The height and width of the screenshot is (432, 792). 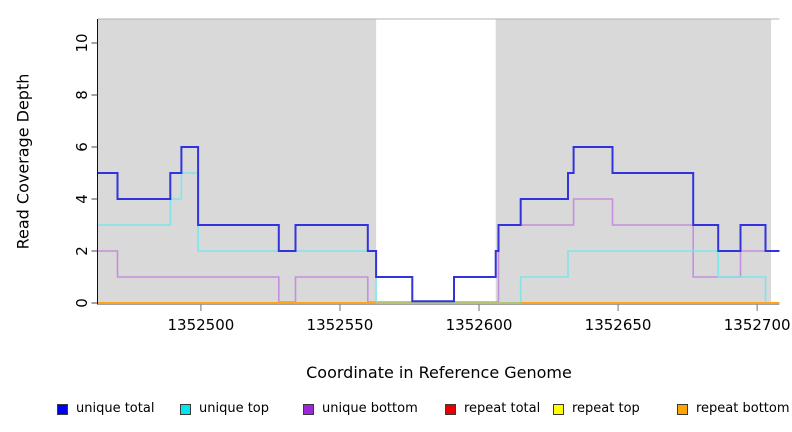 I want to click on x-tick-label: 1352600, so click(x=479, y=325).